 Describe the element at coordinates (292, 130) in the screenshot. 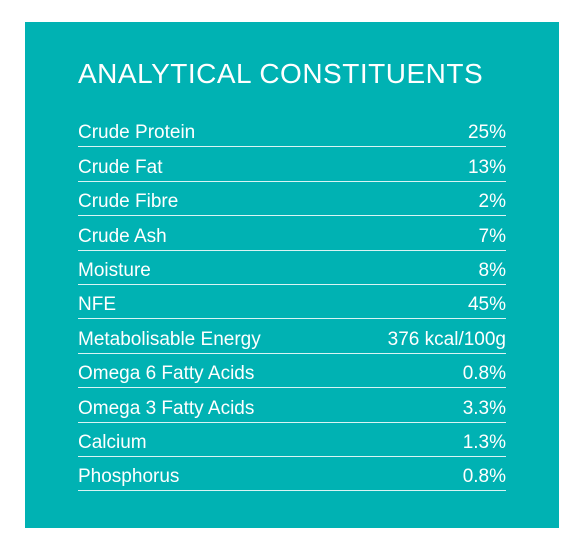

I see `table-row: Crude Protein 25%` at that location.